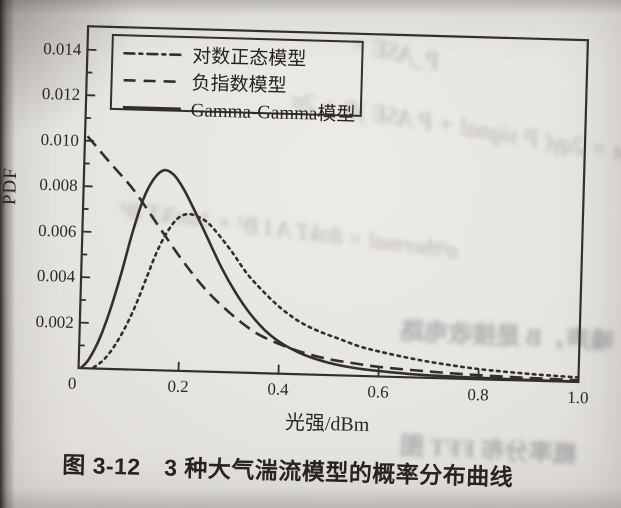 This screenshot has height=508, width=621. Describe the element at coordinates (249, 58) in the screenshot. I see `legend-label: 对数正态模型` at that location.